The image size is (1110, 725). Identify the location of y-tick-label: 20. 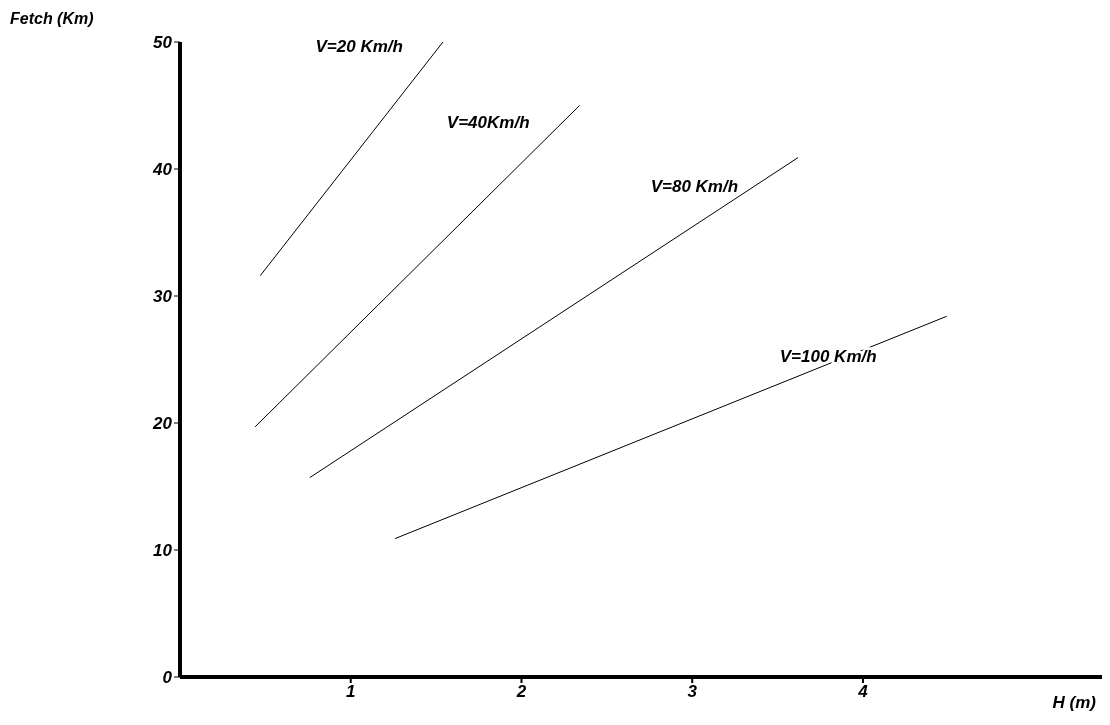
(162, 424).